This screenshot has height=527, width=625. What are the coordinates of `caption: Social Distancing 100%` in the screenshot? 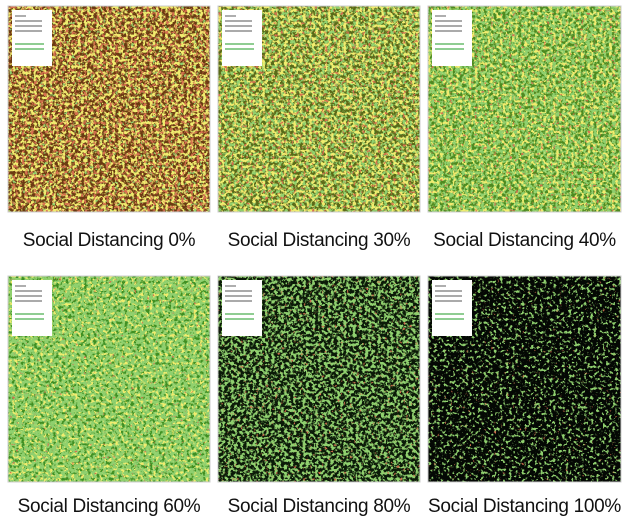 It's located at (524, 506).